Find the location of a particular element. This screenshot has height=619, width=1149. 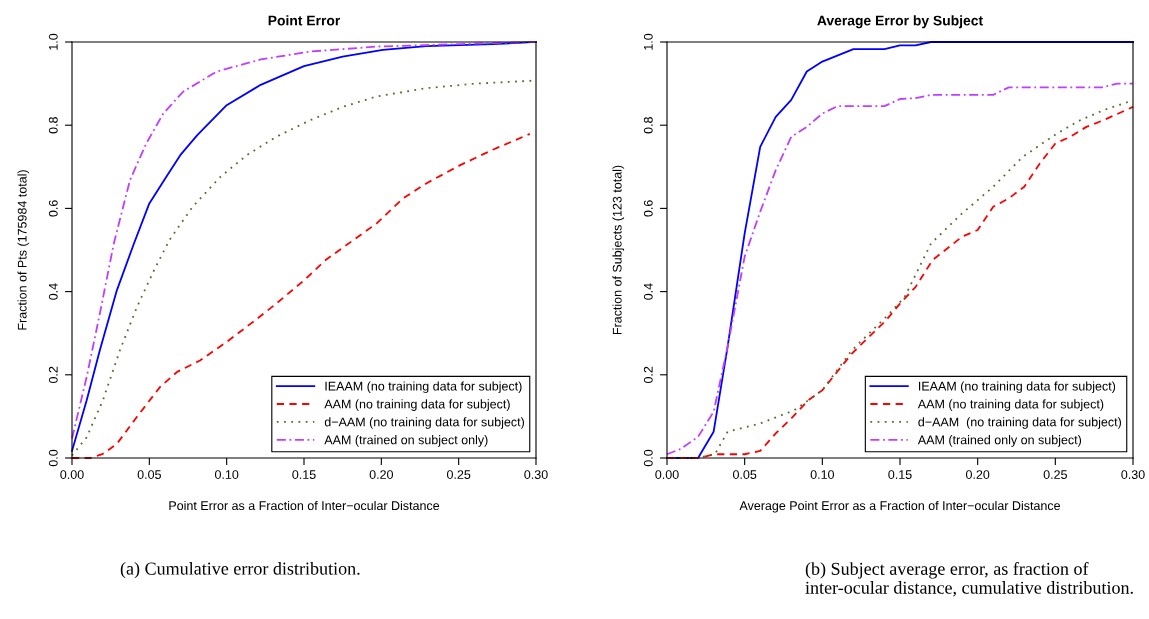

chart-title: Point Error is located at coordinates (304, 20).